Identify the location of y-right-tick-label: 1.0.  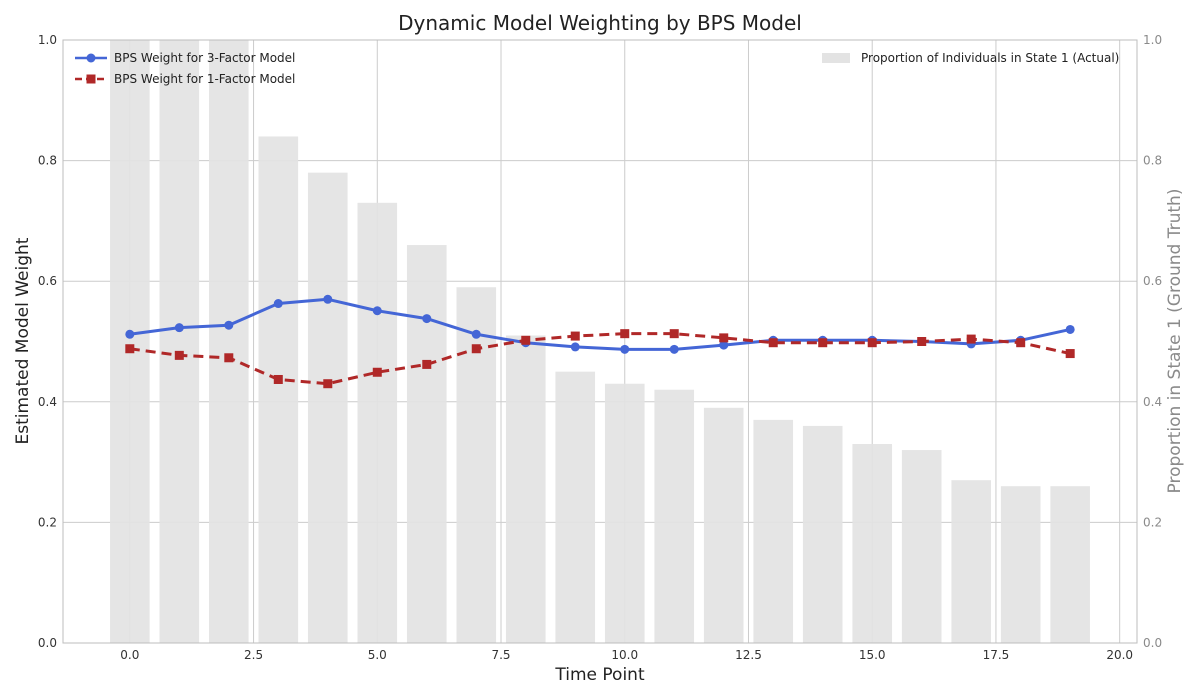
(1152, 40).